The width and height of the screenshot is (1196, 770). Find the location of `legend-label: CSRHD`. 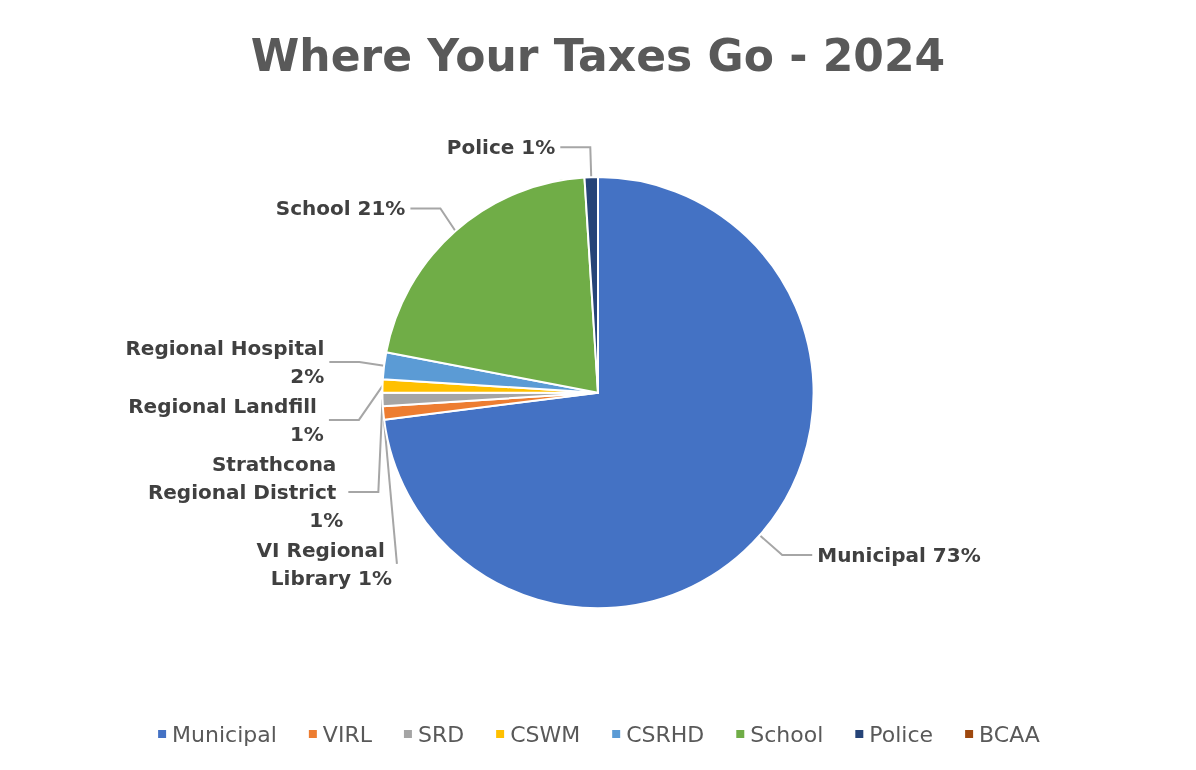

legend-label: CSRHD is located at coordinates (665, 734).